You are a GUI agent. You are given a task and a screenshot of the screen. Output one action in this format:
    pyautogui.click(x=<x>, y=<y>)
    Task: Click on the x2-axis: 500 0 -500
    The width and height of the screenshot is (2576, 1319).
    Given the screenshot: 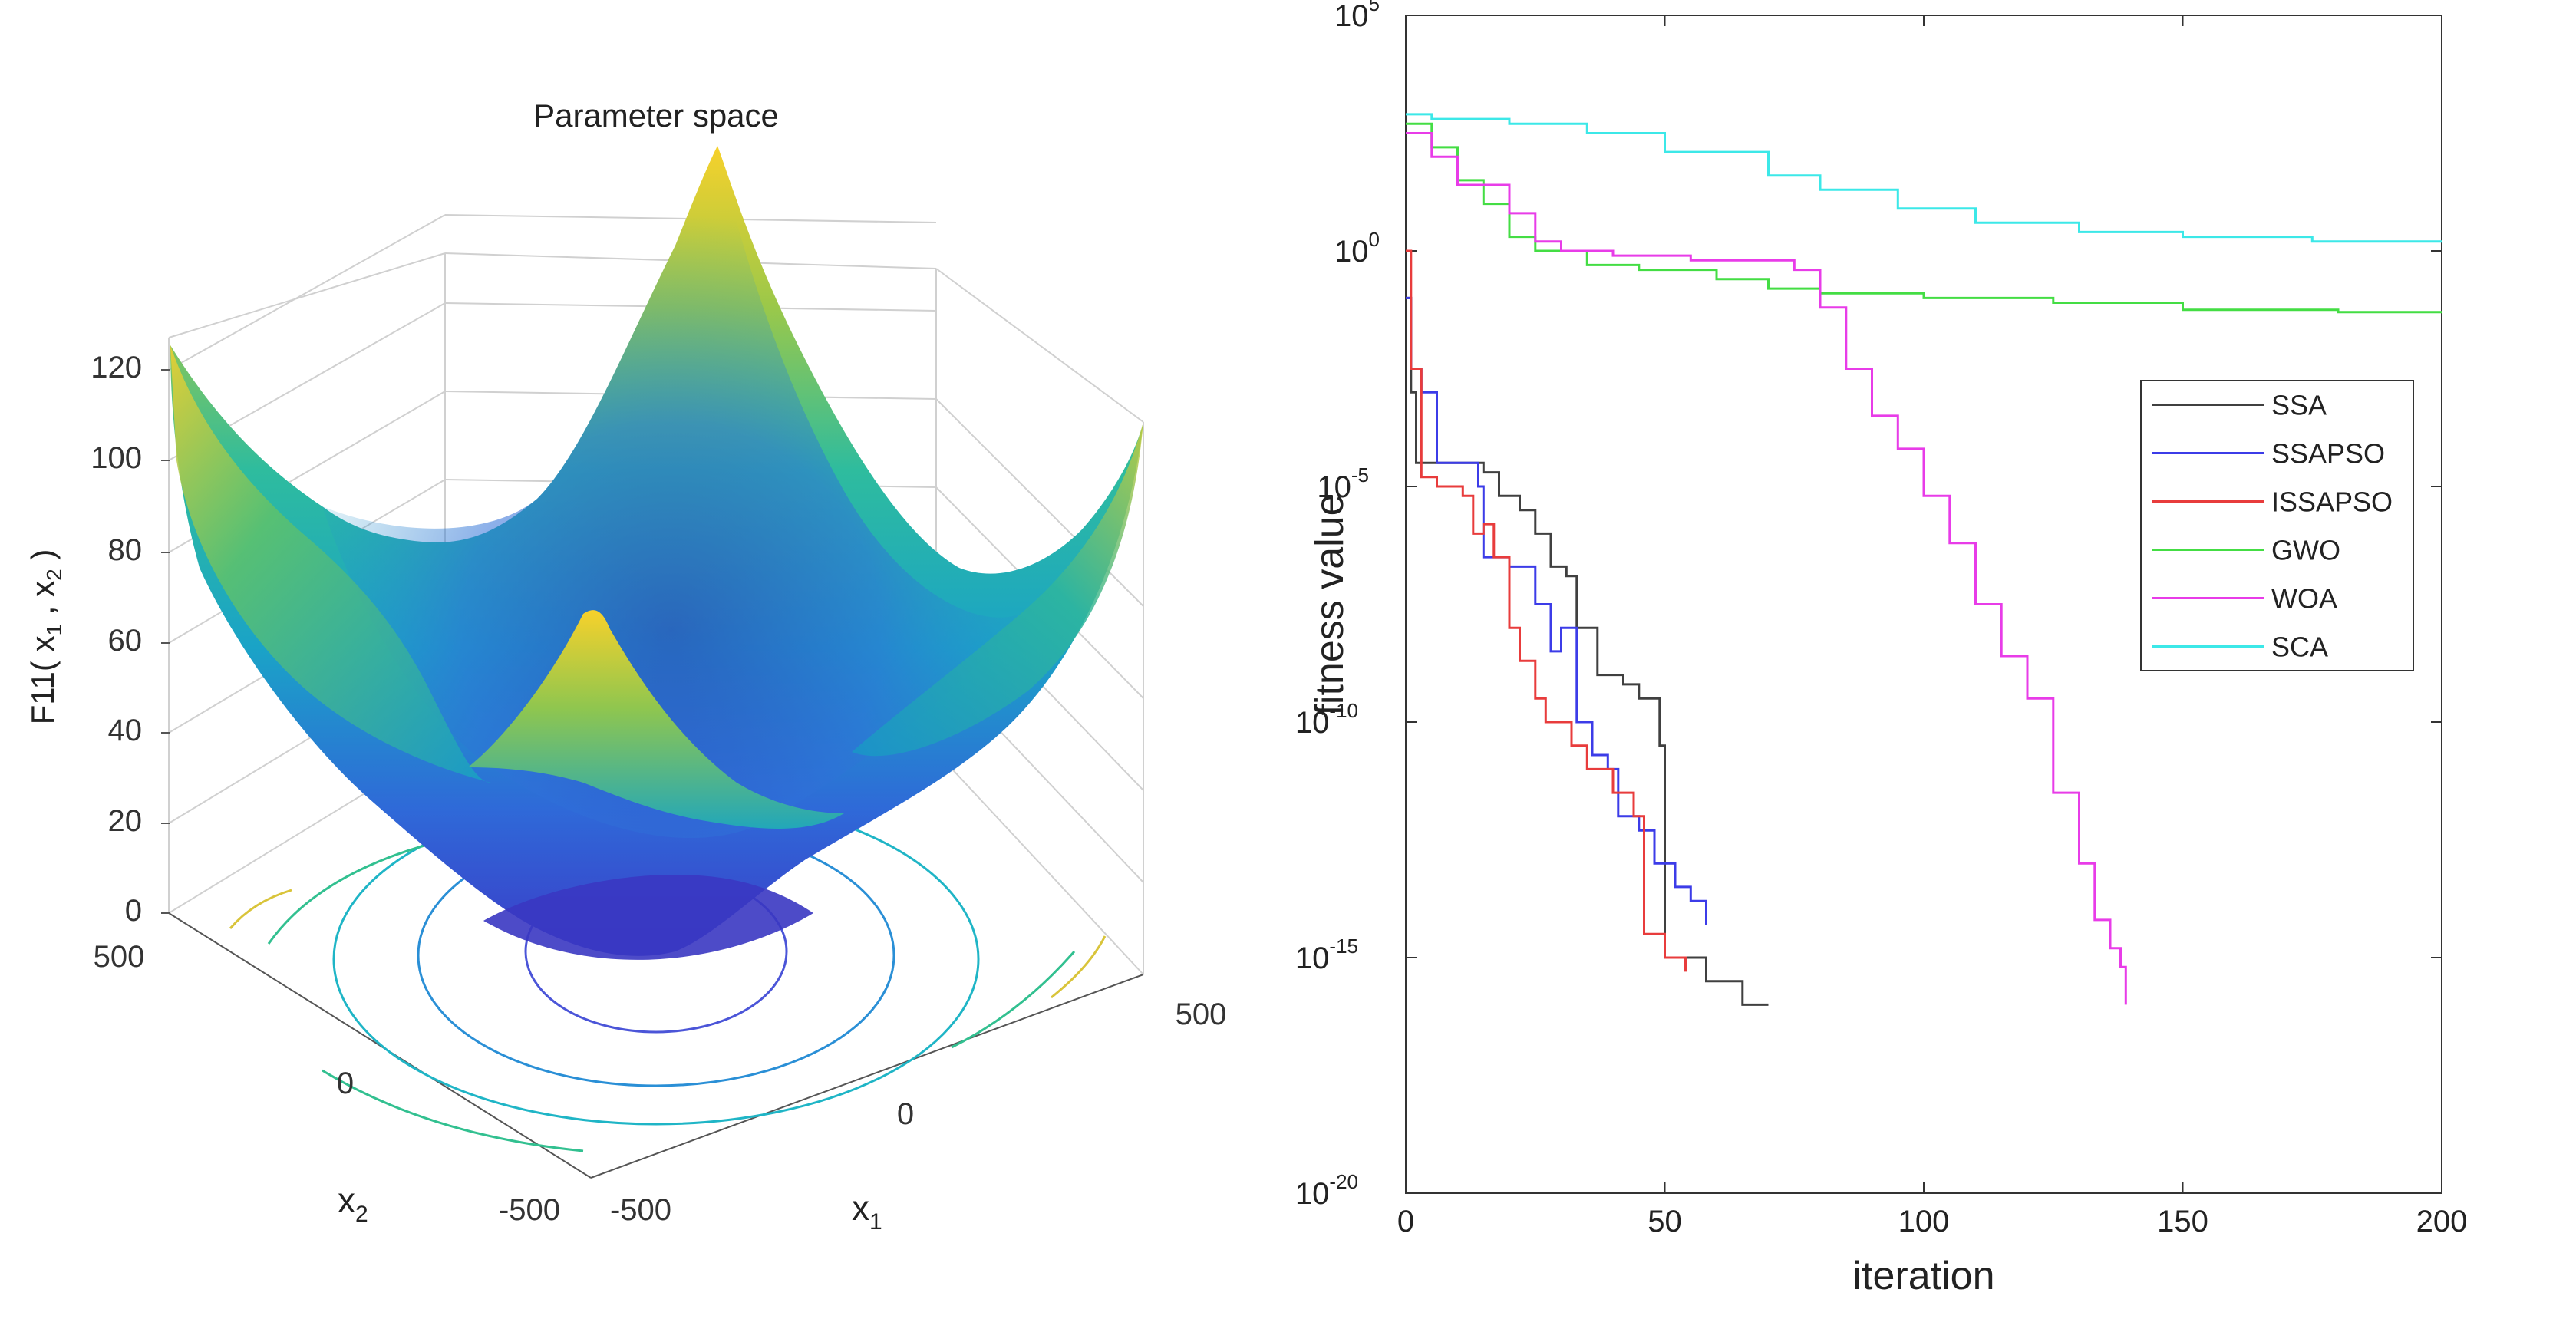 What is the action you would take?
    pyautogui.click(x=327, y=1083)
    